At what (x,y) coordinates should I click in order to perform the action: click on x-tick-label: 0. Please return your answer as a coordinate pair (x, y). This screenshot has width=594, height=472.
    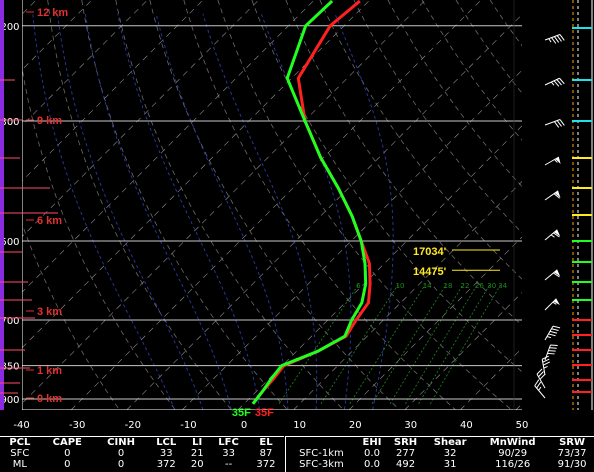
    Looking at the image, I should click on (244, 425).